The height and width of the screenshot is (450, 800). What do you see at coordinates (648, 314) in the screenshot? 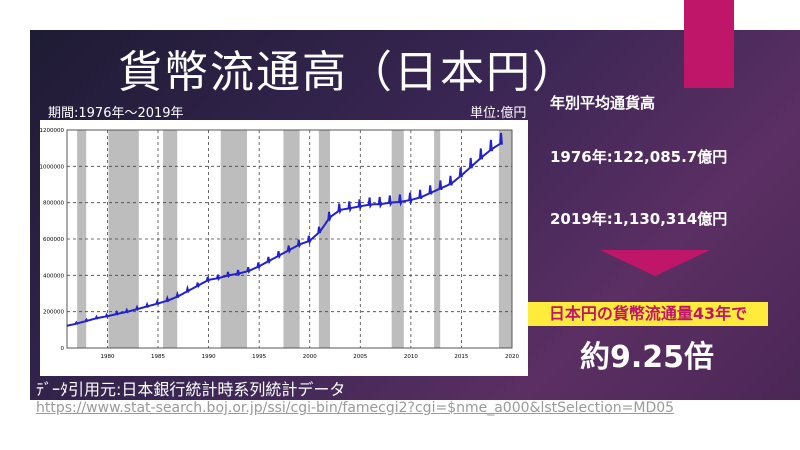
I see `highlight-banner: 日本円の貨幣流通量43年で` at bounding box center [648, 314].